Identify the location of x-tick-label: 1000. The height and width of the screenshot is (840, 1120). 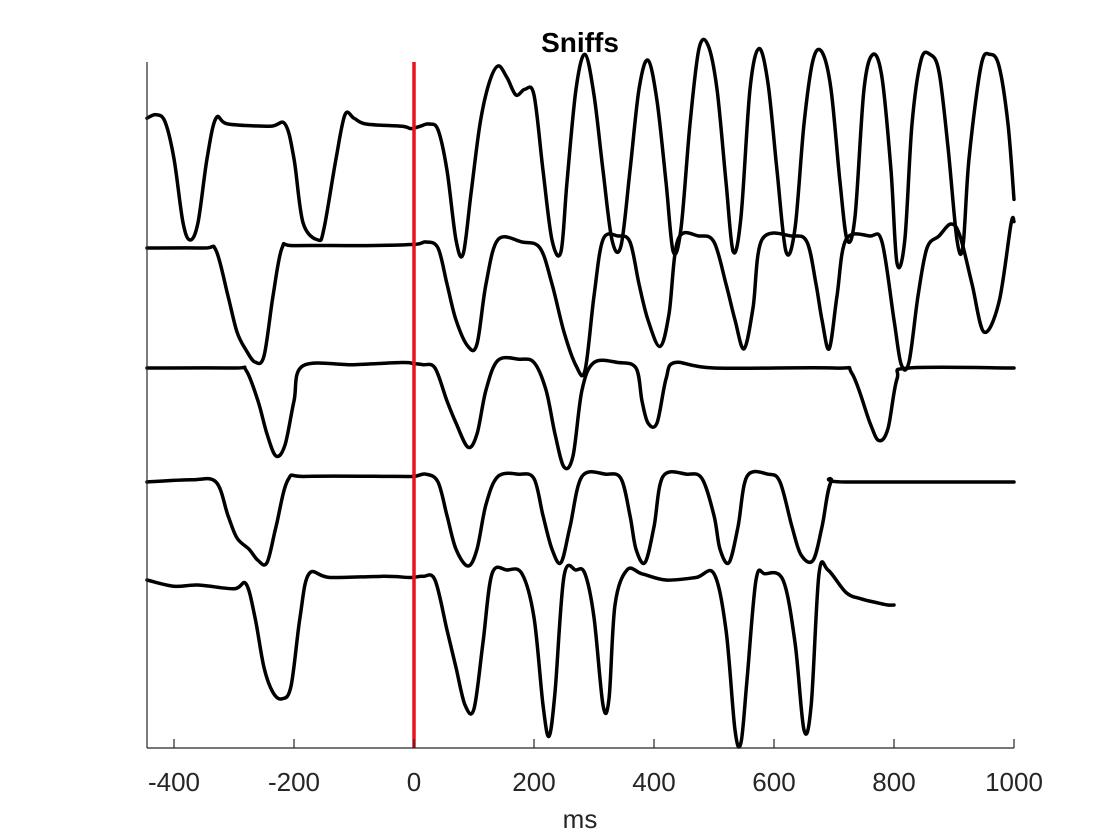
(1014, 782).